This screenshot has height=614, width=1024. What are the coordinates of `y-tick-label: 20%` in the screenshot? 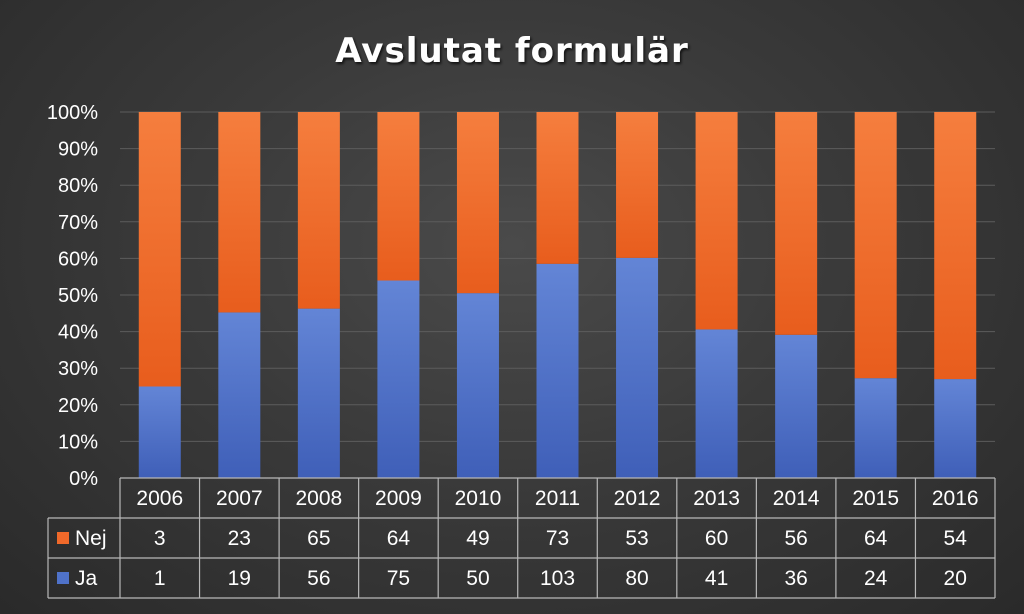 It's located at (78, 406).